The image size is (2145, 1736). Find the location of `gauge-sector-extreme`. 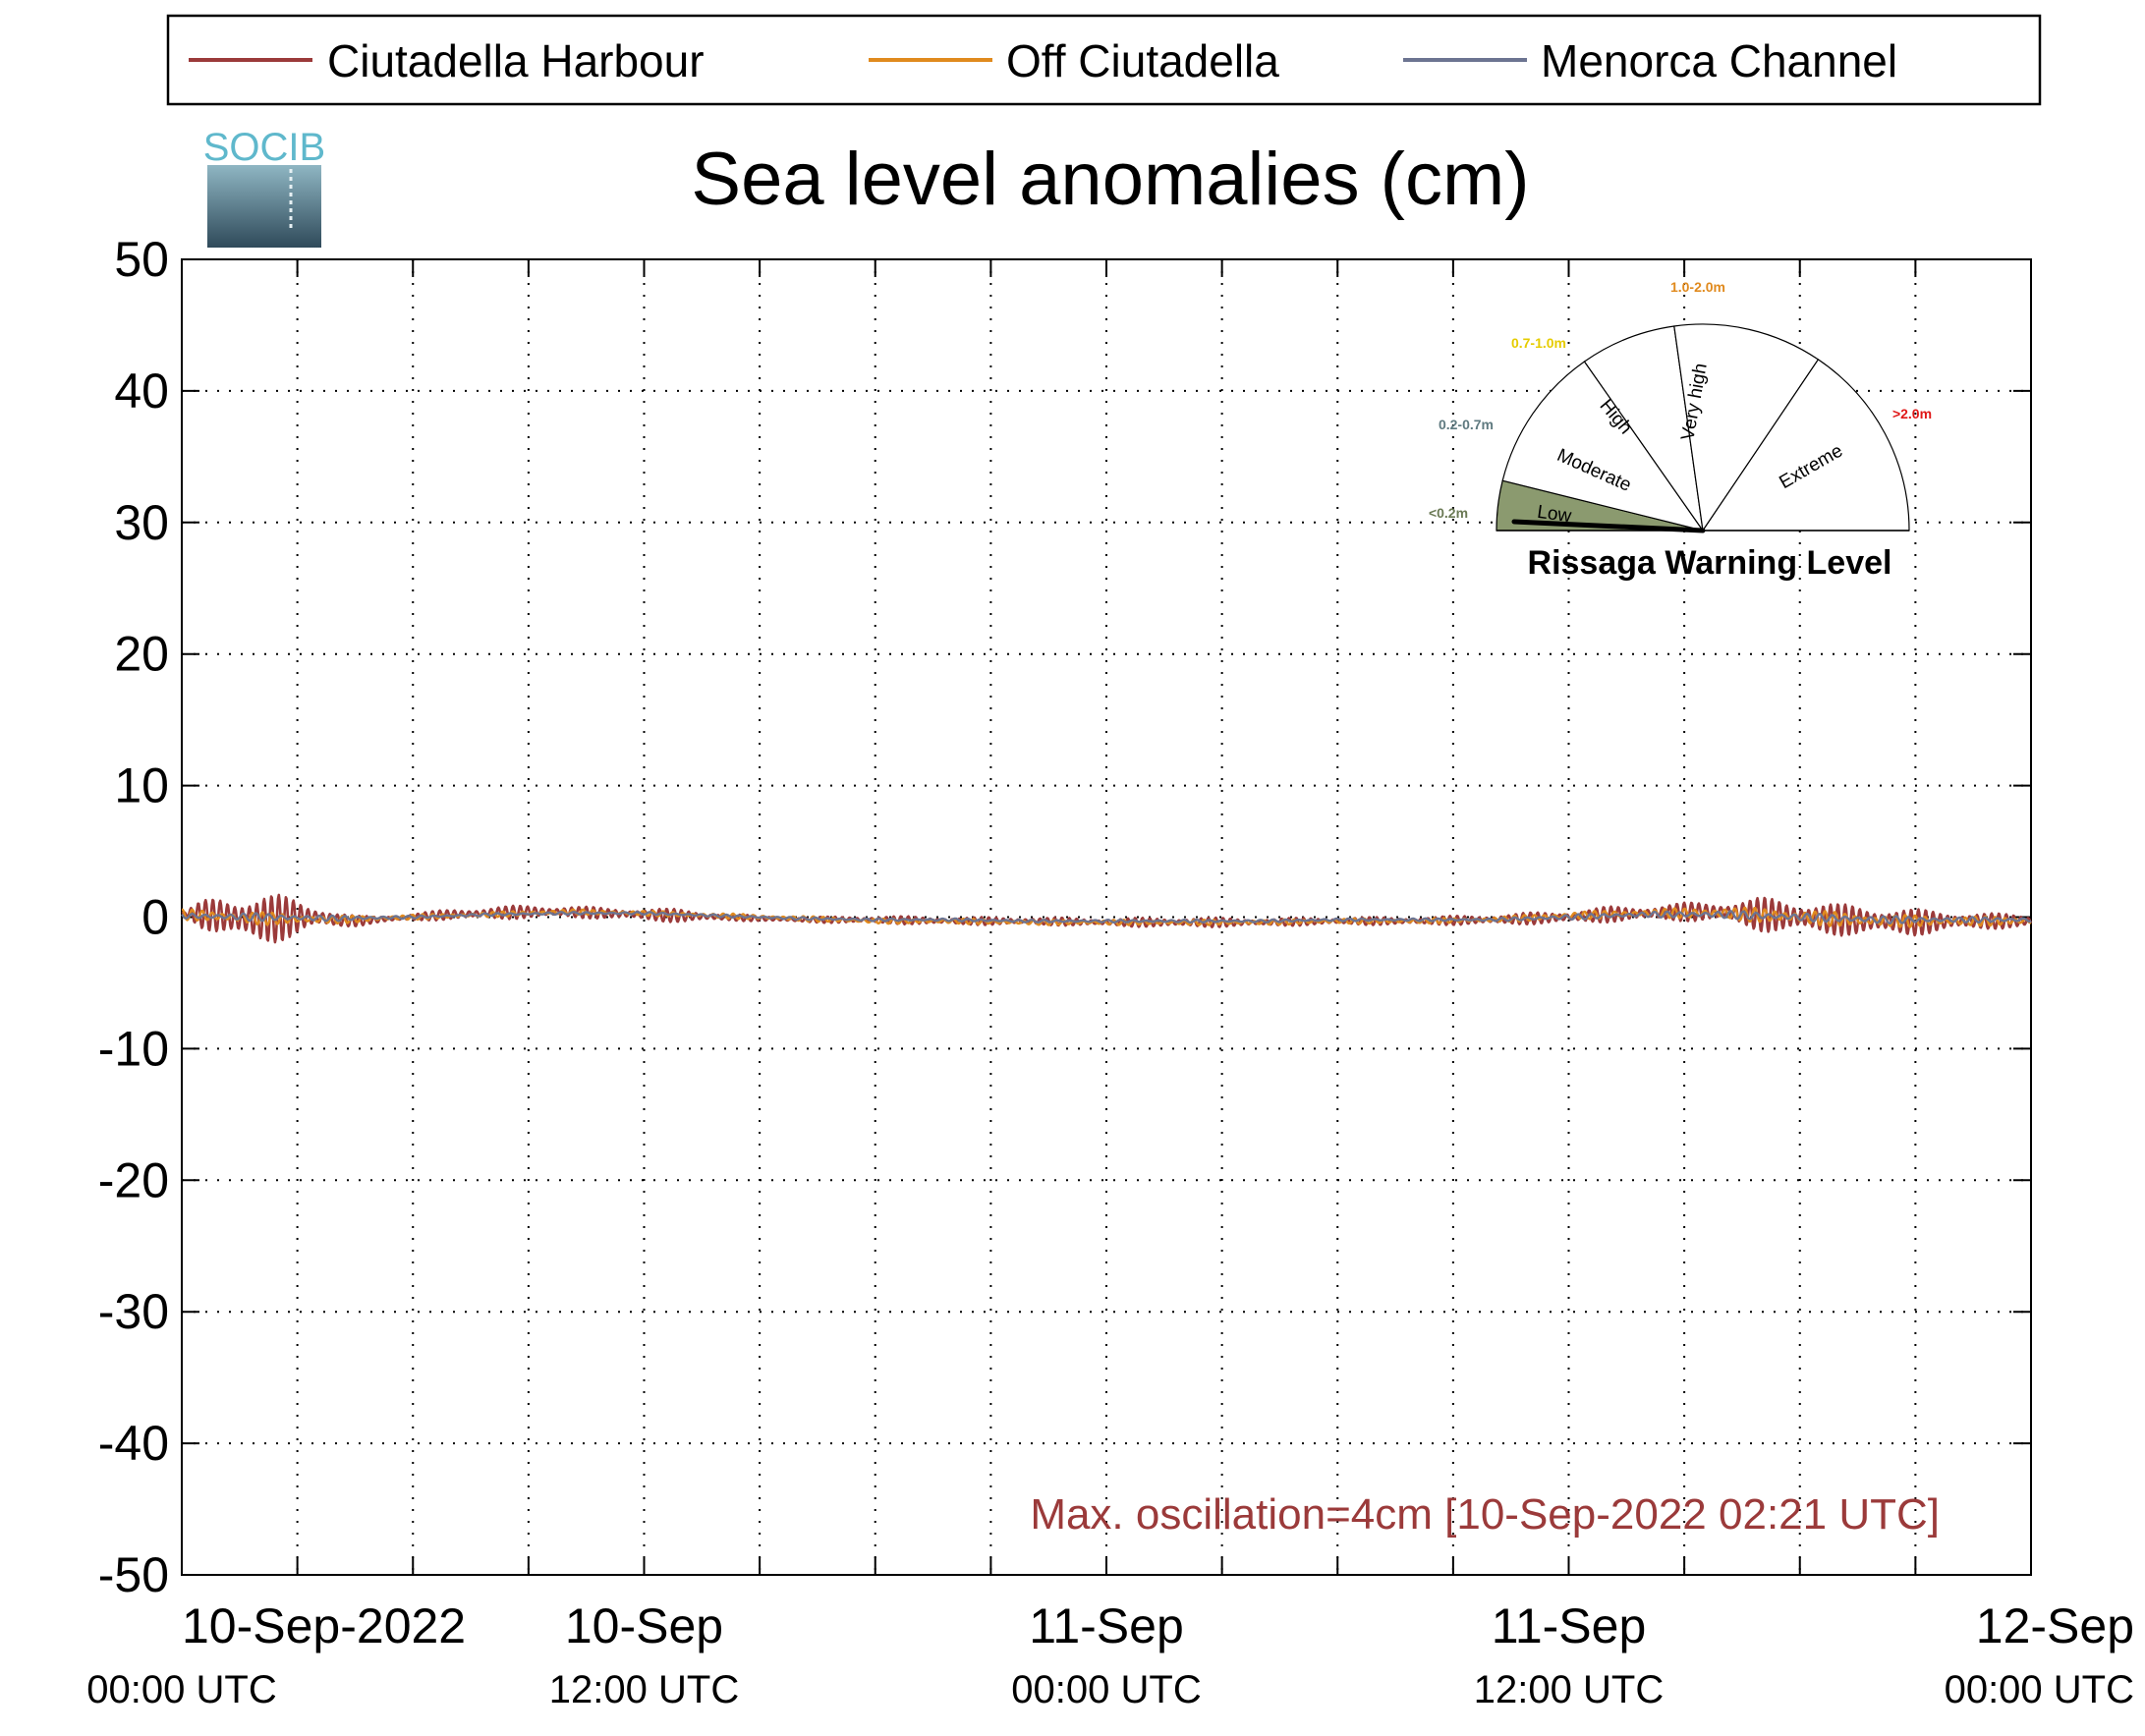

gauge-sector-extreme is located at coordinates (1805, 445).